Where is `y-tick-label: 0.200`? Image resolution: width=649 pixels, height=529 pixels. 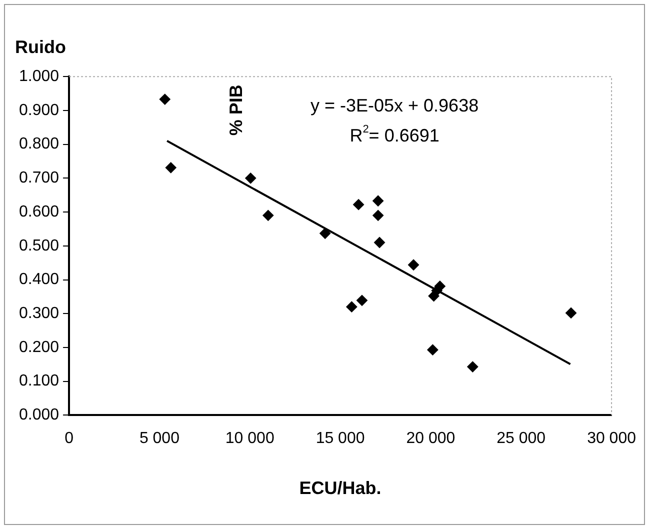
y-tick-label: 0.200 is located at coordinates (39, 347).